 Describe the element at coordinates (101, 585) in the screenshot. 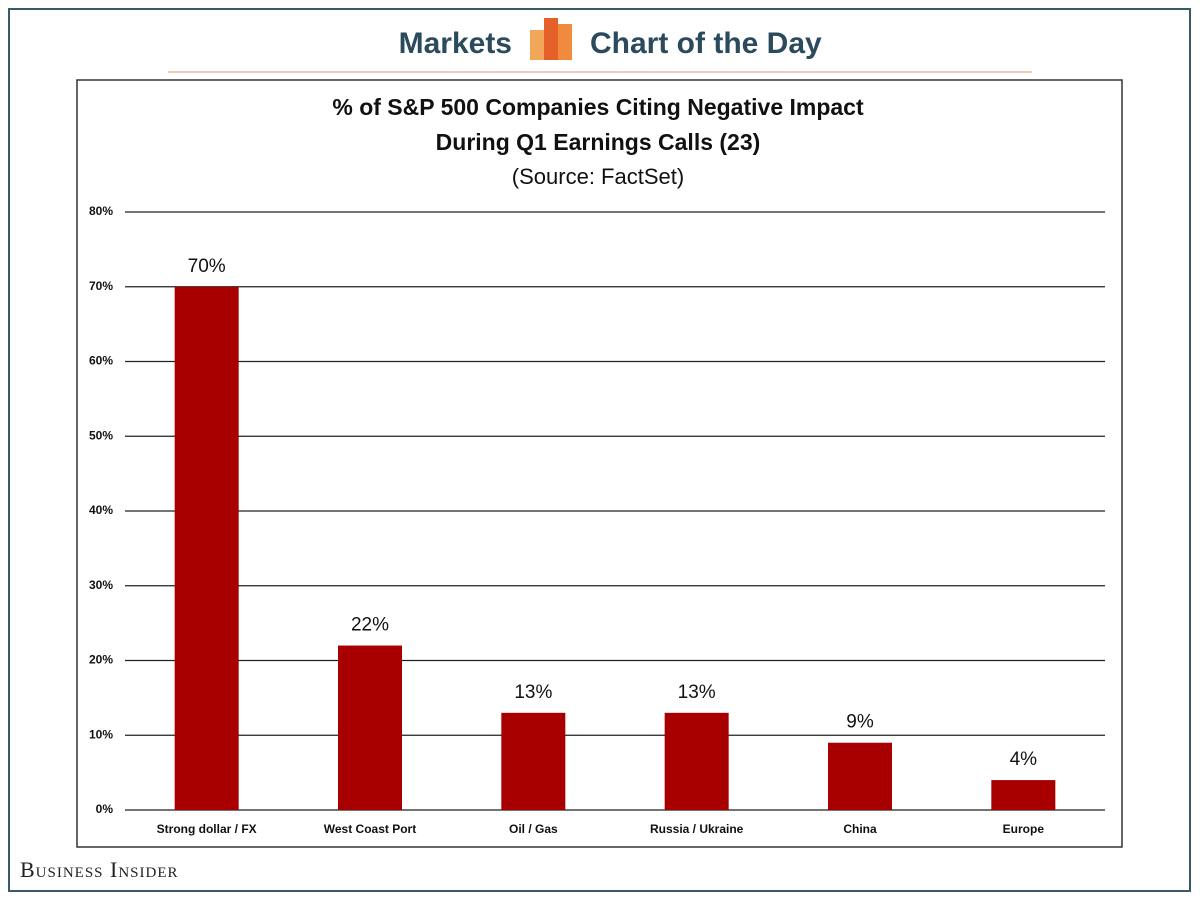

I see `y-tick-label: 30%` at that location.